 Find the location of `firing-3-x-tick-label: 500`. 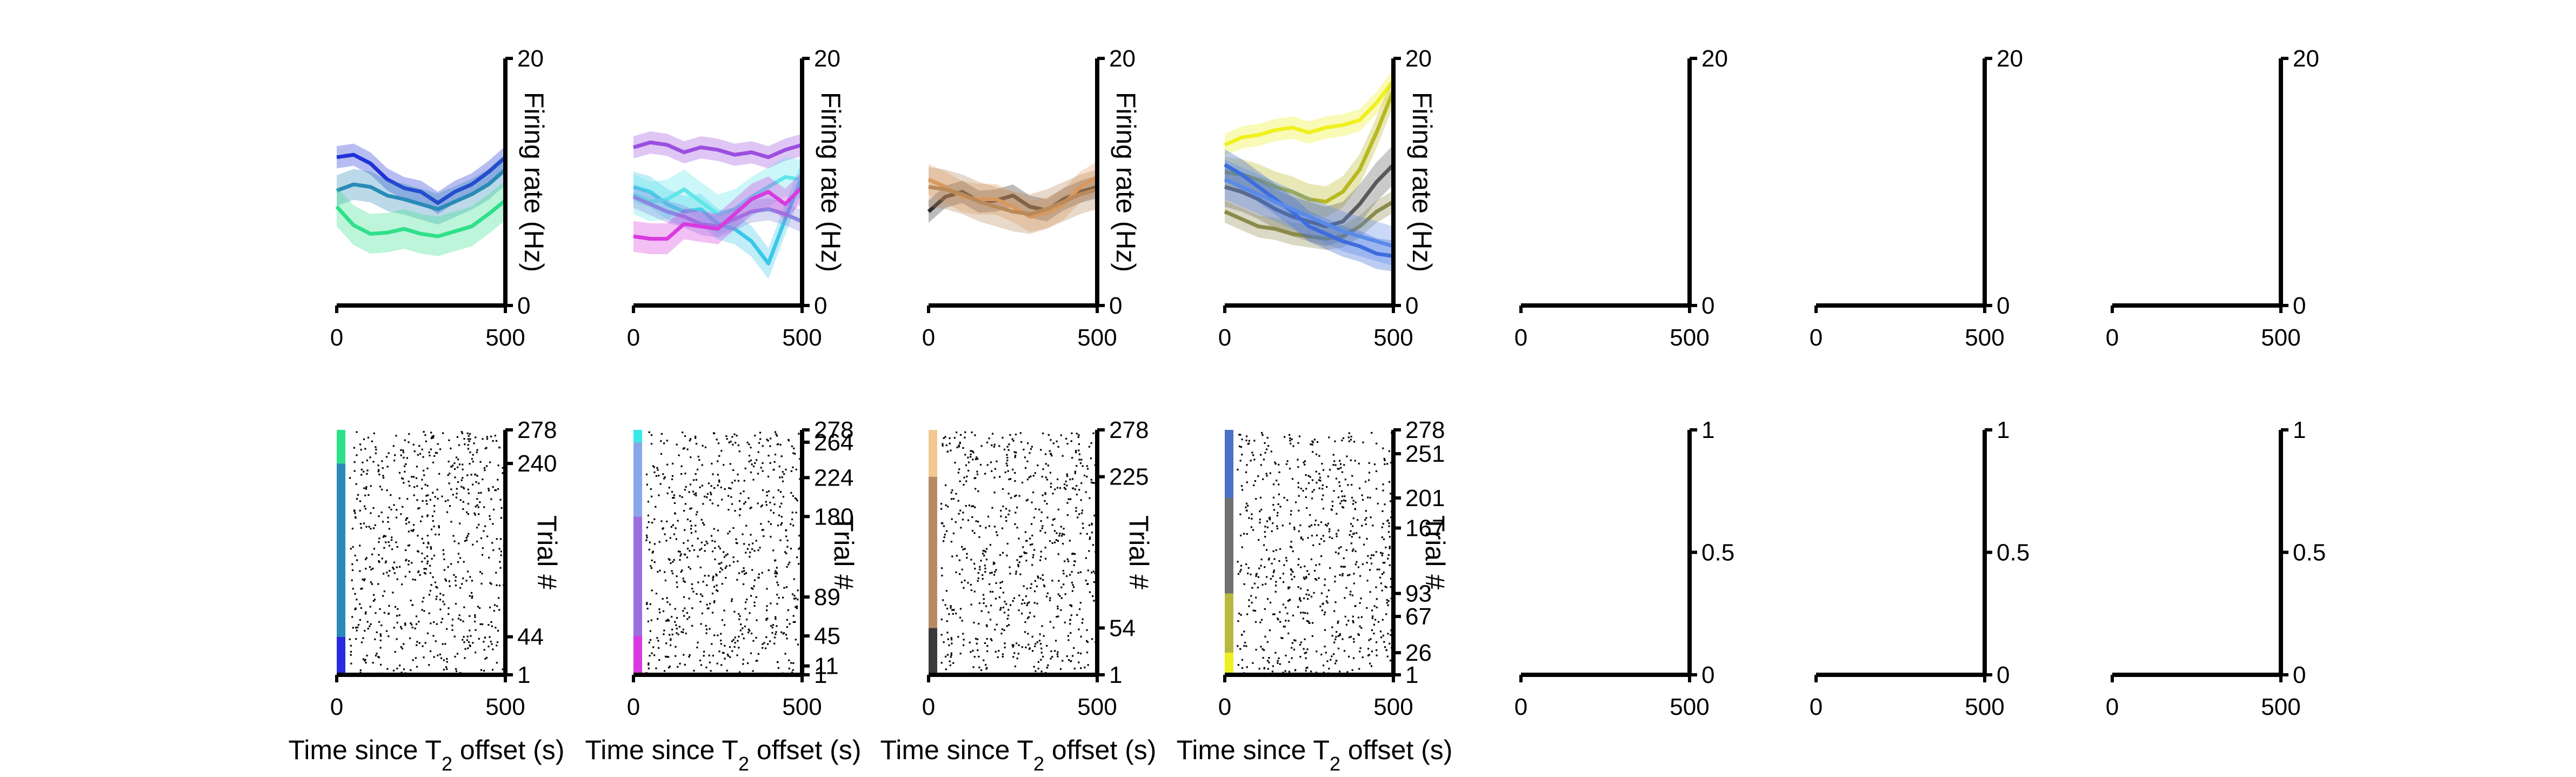

firing-3-x-tick-label: 500 is located at coordinates (1097, 337).